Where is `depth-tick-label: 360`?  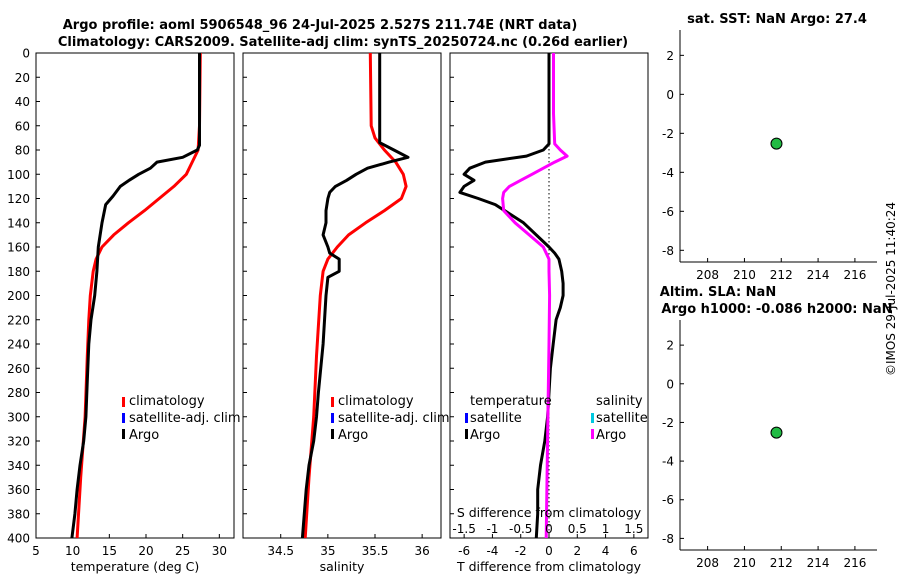
depth-tick-label: 360 is located at coordinates (18, 490).